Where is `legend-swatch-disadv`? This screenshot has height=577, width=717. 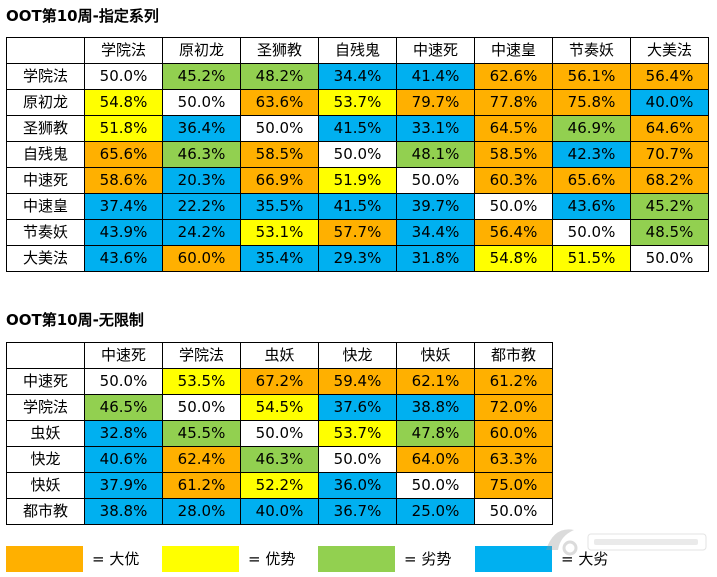
legend-swatch-disadv is located at coordinates (356, 559).